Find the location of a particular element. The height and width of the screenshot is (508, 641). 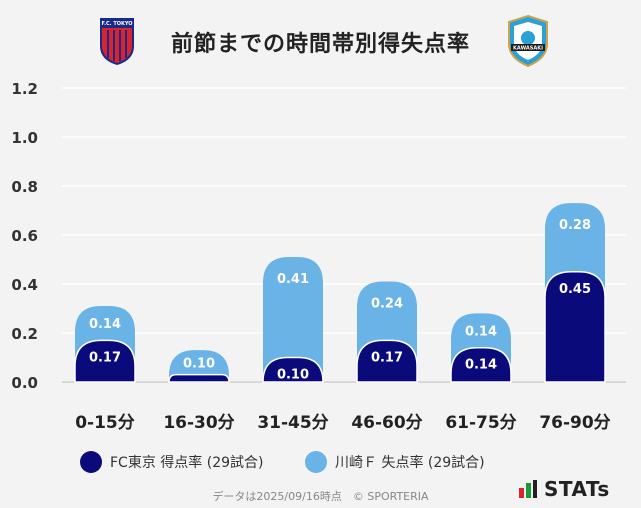

y-tick-label: 0.4 is located at coordinates (24, 285).